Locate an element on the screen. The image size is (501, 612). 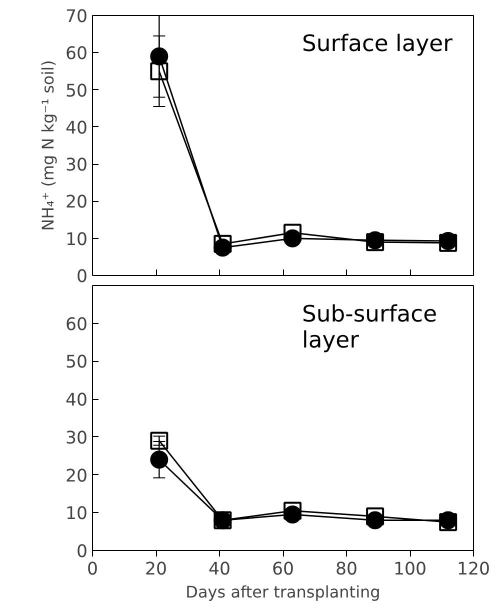
x-axis-title: Days after transplanting is located at coordinates (283, 592).